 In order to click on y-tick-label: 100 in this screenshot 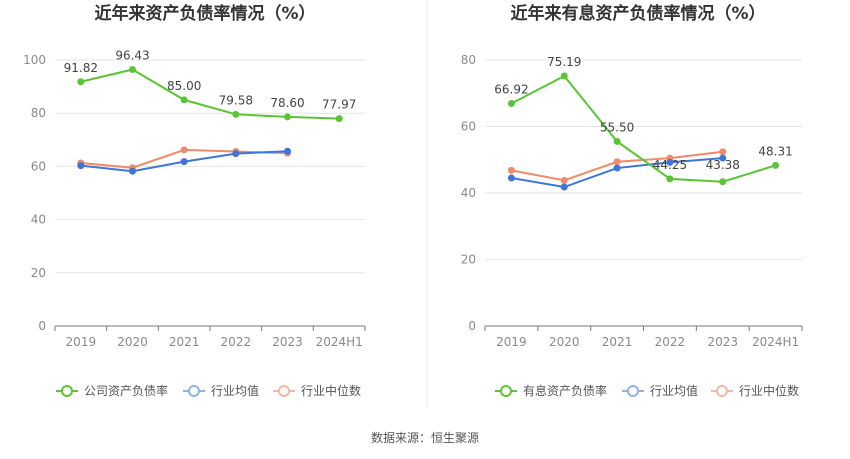, I will do `click(34, 60)`.